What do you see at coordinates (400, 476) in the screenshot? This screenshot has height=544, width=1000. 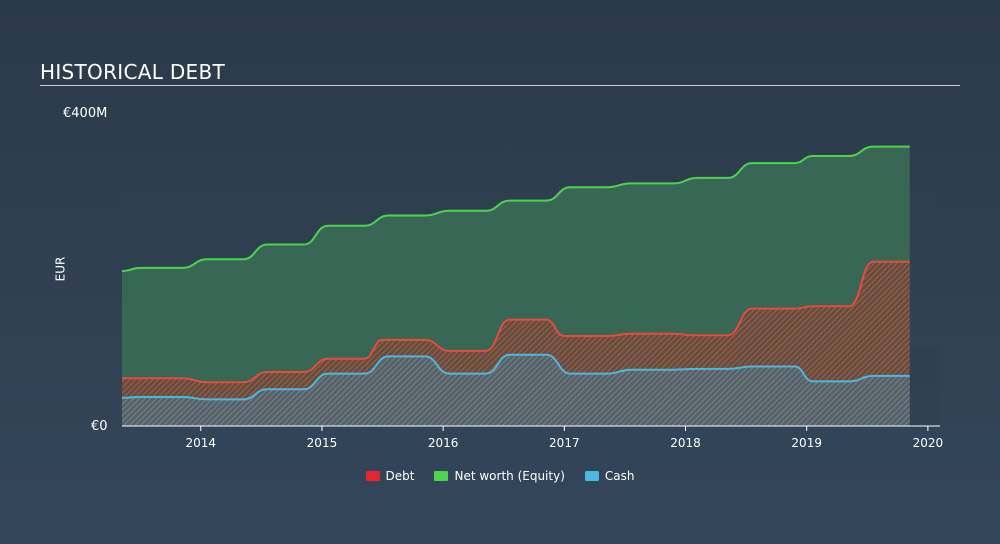 I see `legend-label-debt: Debt` at bounding box center [400, 476].